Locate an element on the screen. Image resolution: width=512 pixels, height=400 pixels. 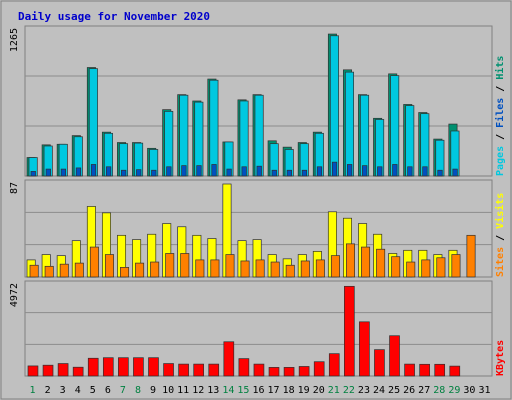
x-tick-label-day-31: 31 is located at coordinates (484, 390).